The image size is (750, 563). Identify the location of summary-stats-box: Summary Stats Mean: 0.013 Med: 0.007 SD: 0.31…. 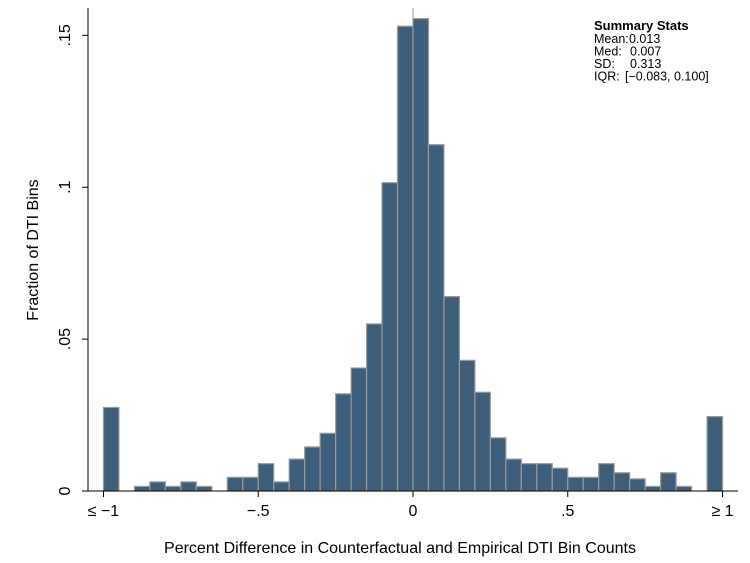
(651, 51).